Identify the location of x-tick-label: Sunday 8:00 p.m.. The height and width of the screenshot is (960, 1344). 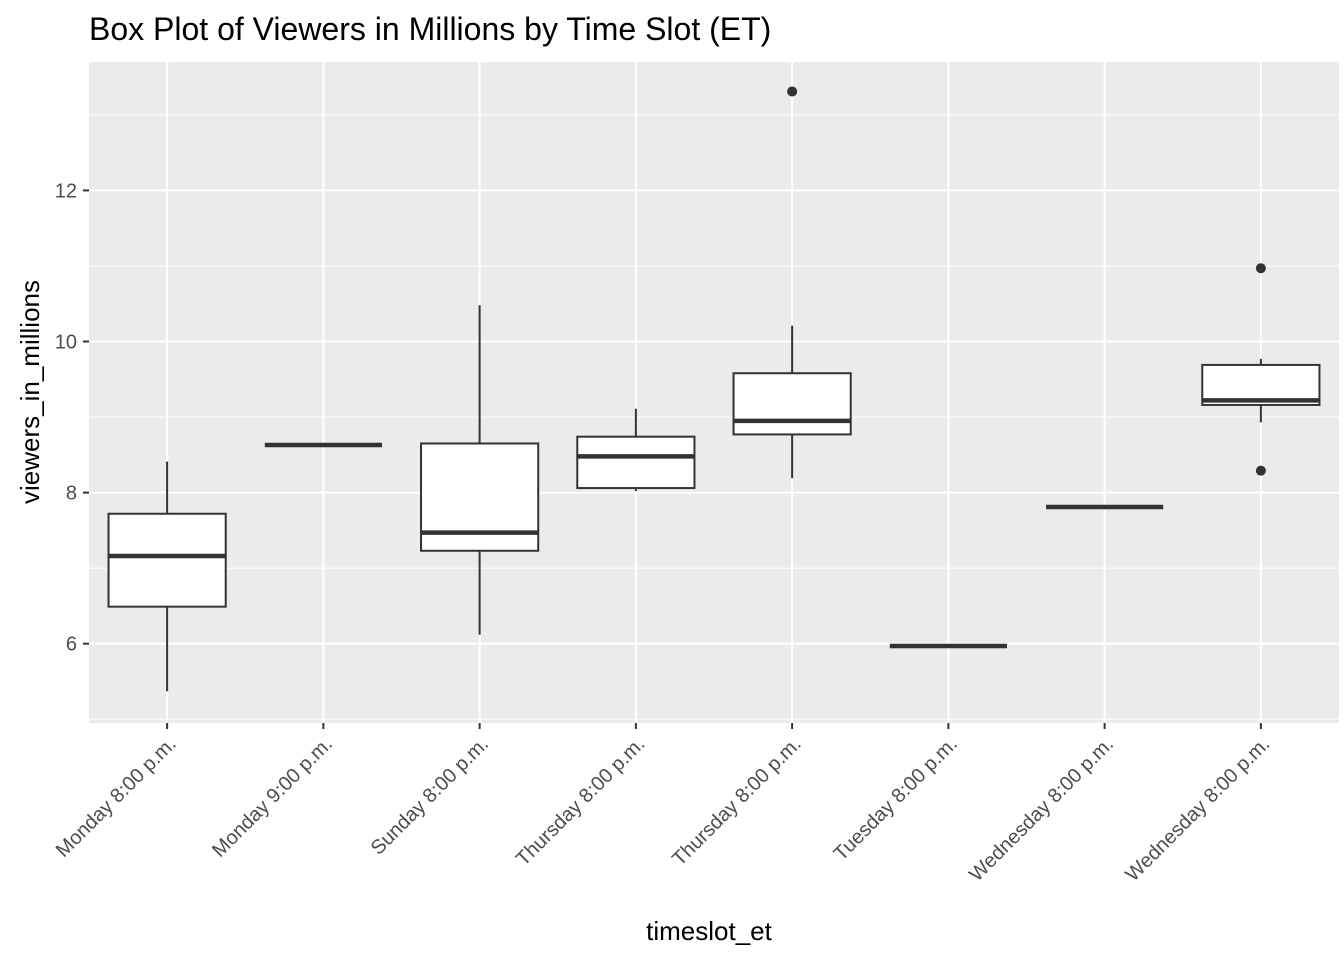
(430, 796).